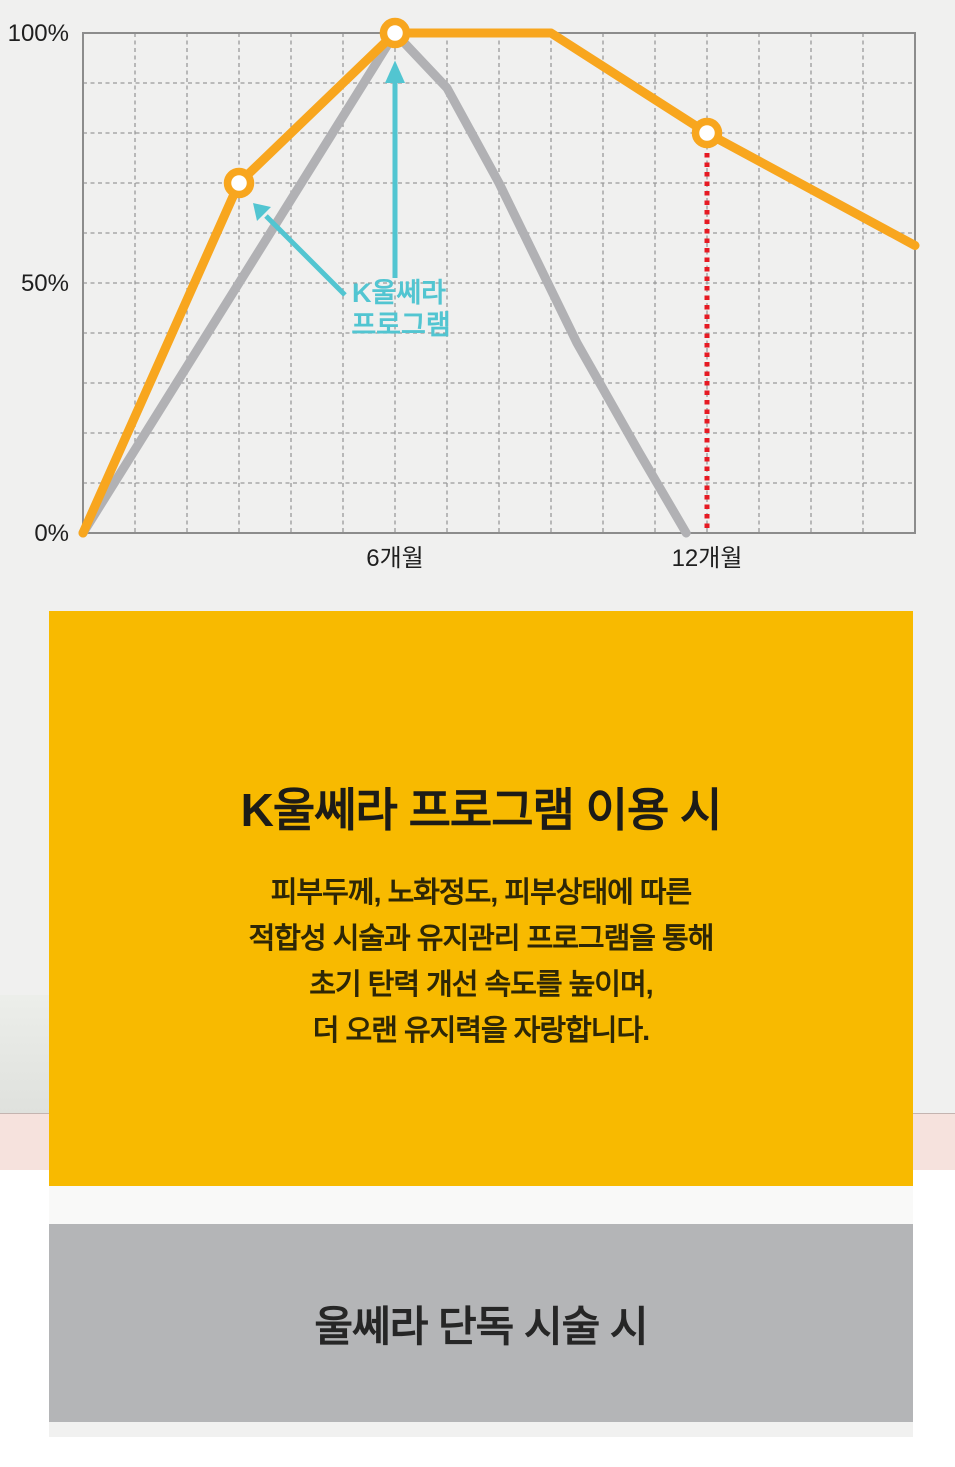 The width and height of the screenshot is (955, 1467). What do you see at coordinates (399, 293) in the screenshot?
I see `annotation-label-line1: K울쎄라` at bounding box center [399, 293].